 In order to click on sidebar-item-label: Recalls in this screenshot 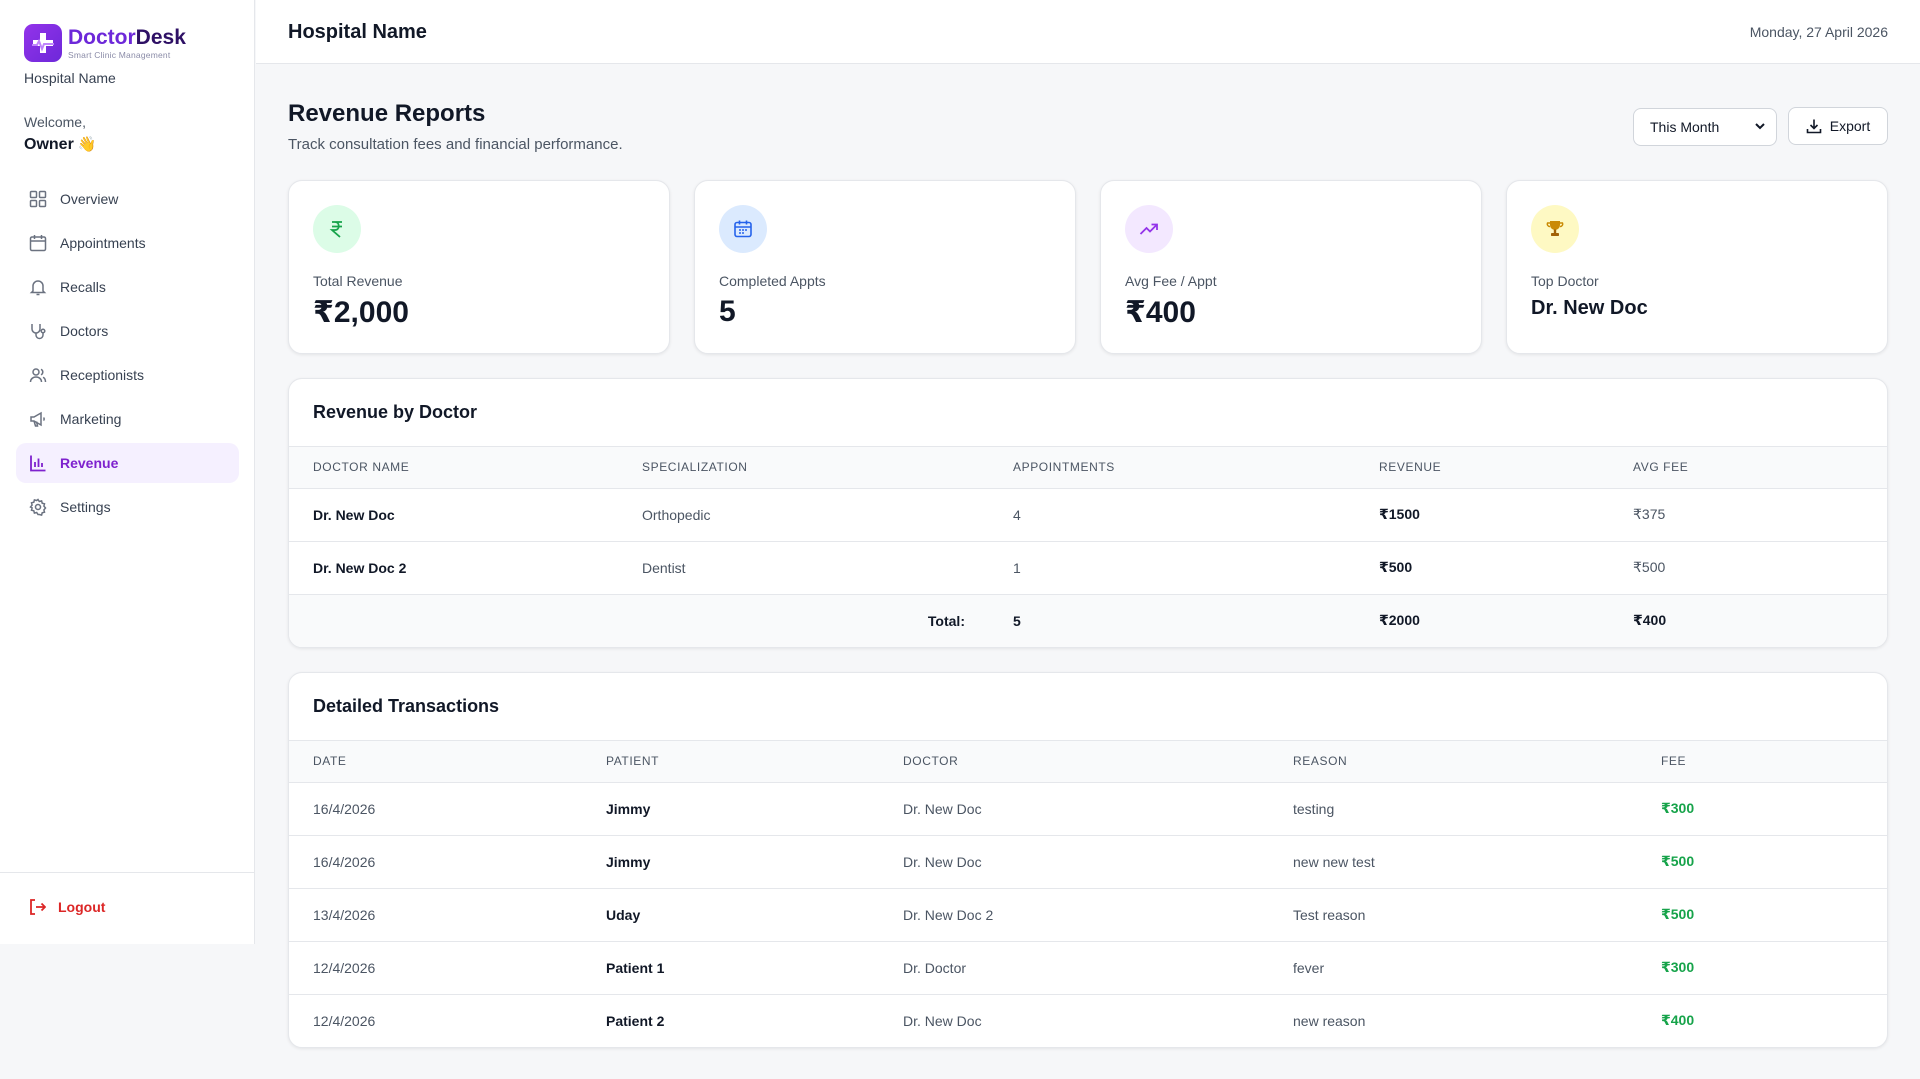, I will do `click(83, 287)`.